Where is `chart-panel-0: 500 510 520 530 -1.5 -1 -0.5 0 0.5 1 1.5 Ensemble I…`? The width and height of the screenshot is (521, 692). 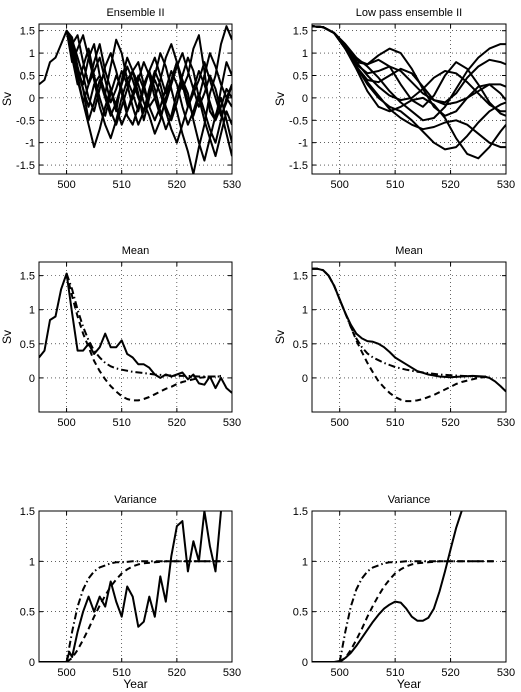
chart-panel-0: 500 510 520 530 -1.5 -1 -0.5 0 0.5 1 1.5 Ensemble I… is located at coordinates (120, 99).